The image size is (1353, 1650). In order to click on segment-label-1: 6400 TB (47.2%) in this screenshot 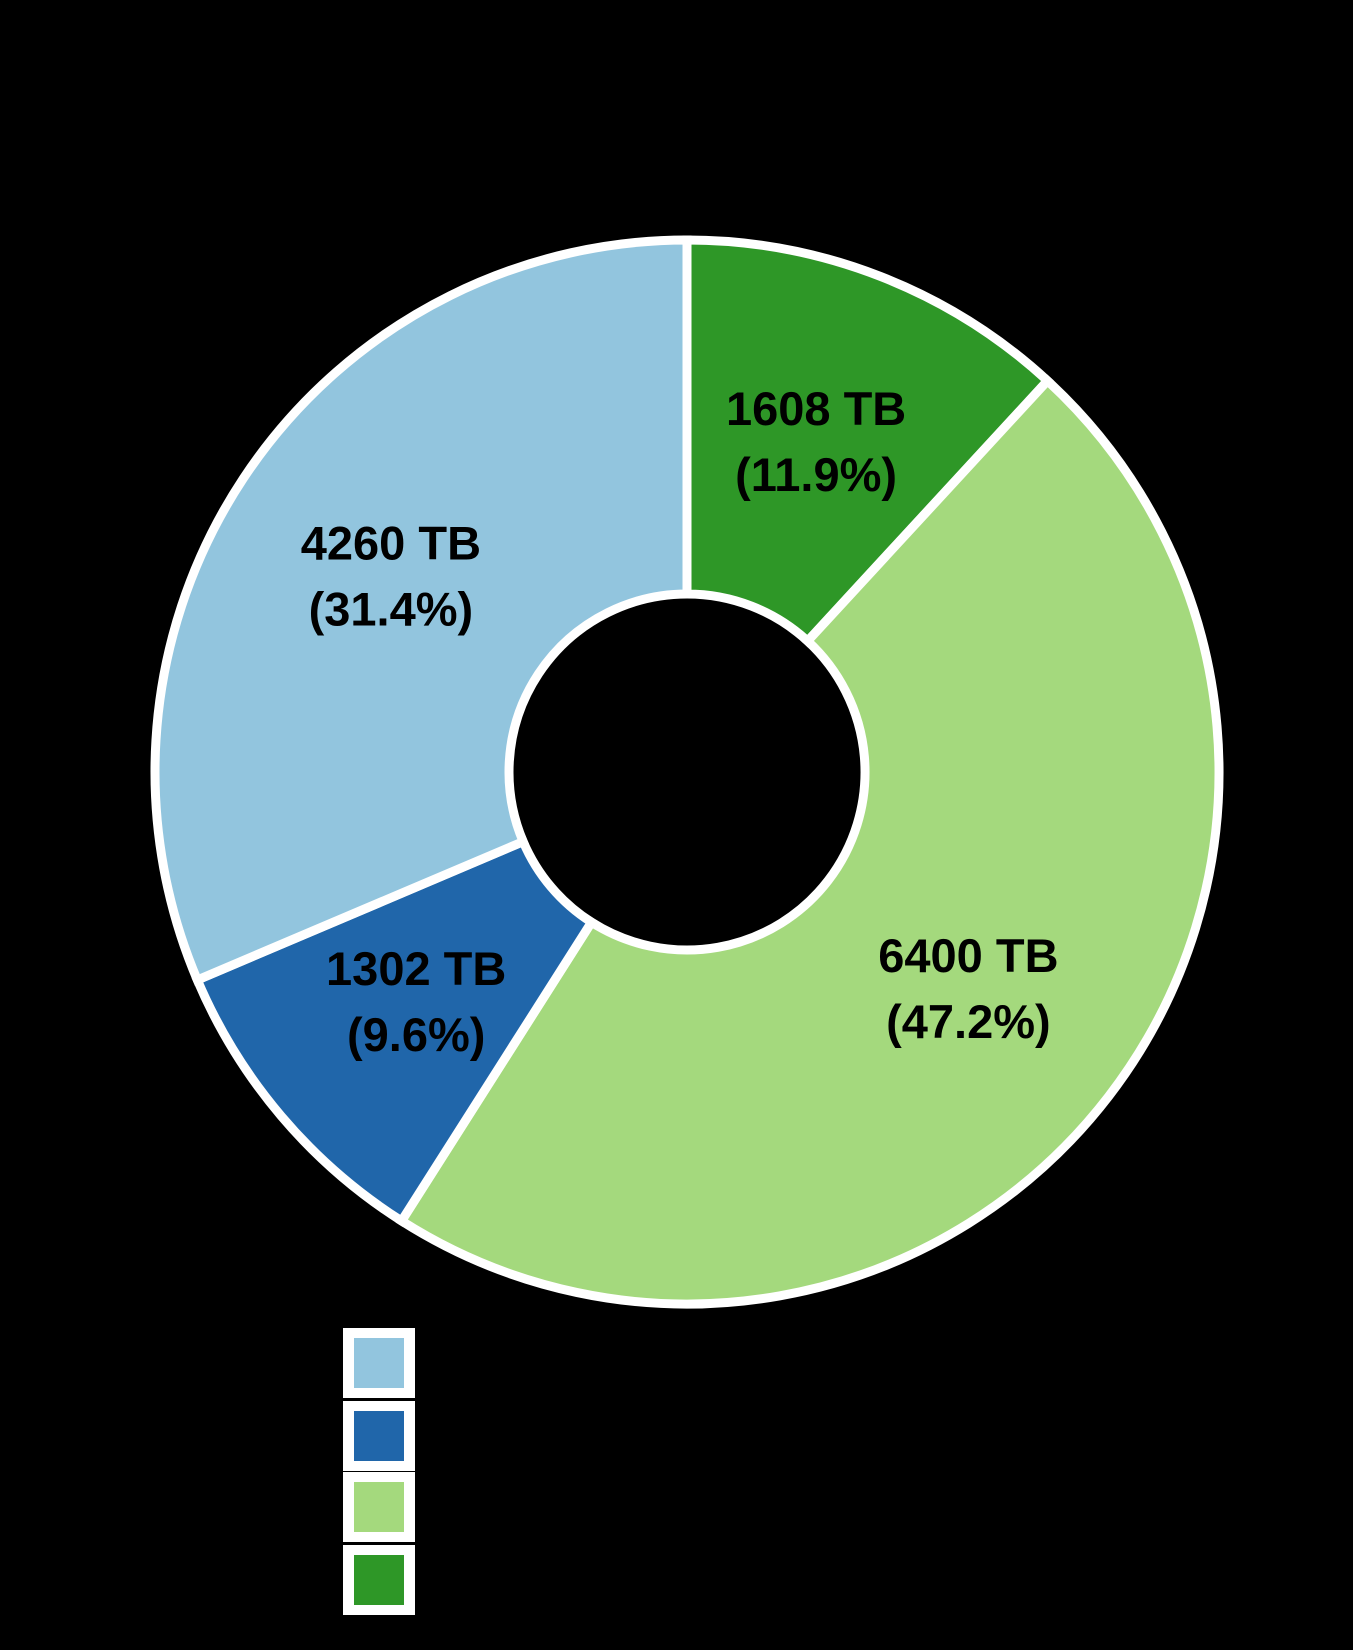, I will do `click(968, 988)`.